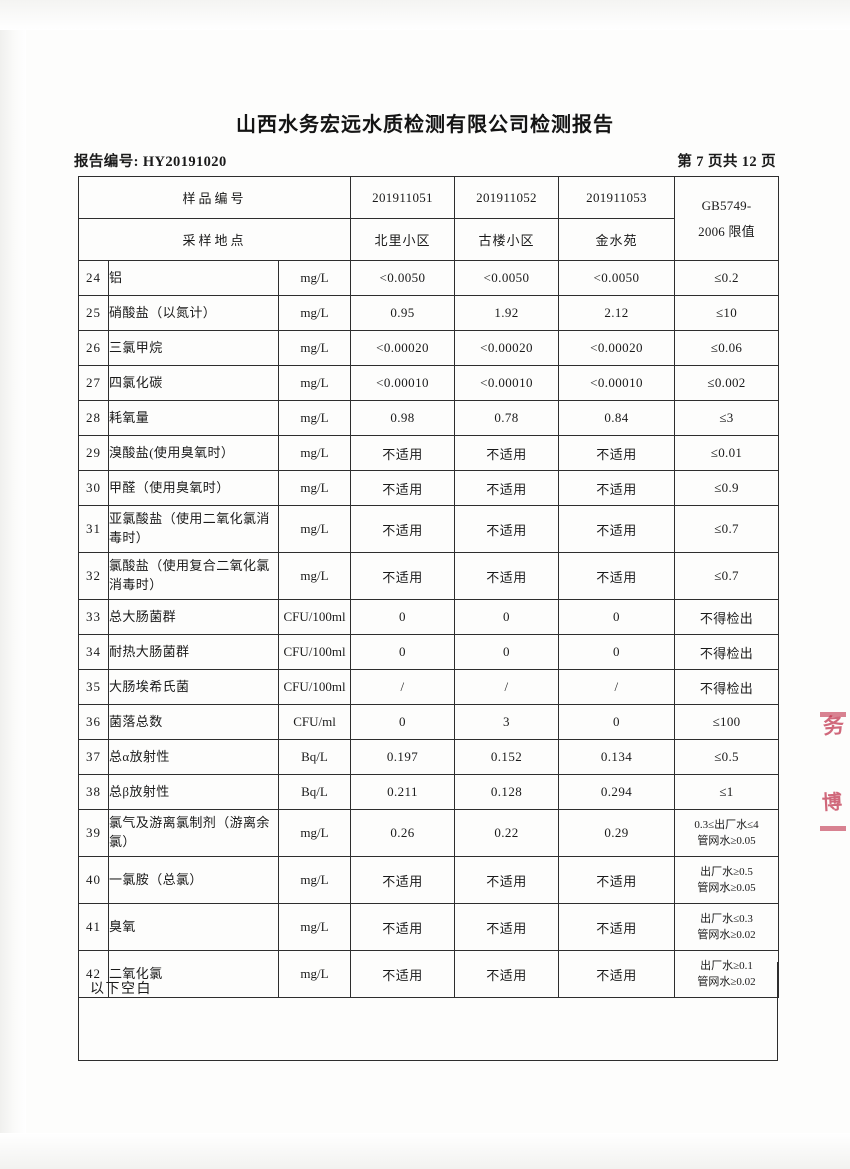 This screenshot has height=1169, width=850. What do you see at coordinates (506, 239) in the screenshot?
I see `header-site-2: 古楼小区` at bounding box center [506, 239].